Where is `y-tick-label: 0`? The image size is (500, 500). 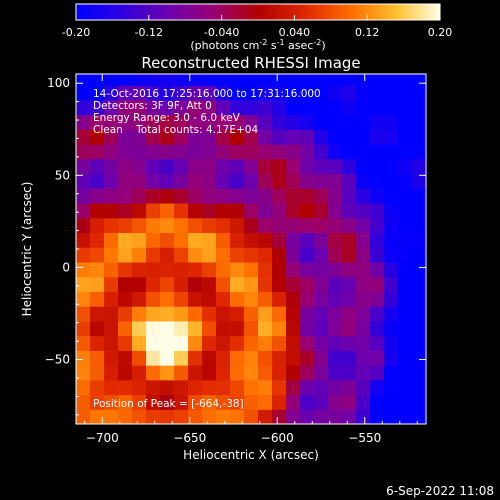
y-tick-label: 0 is located at coordinates (66, 267).